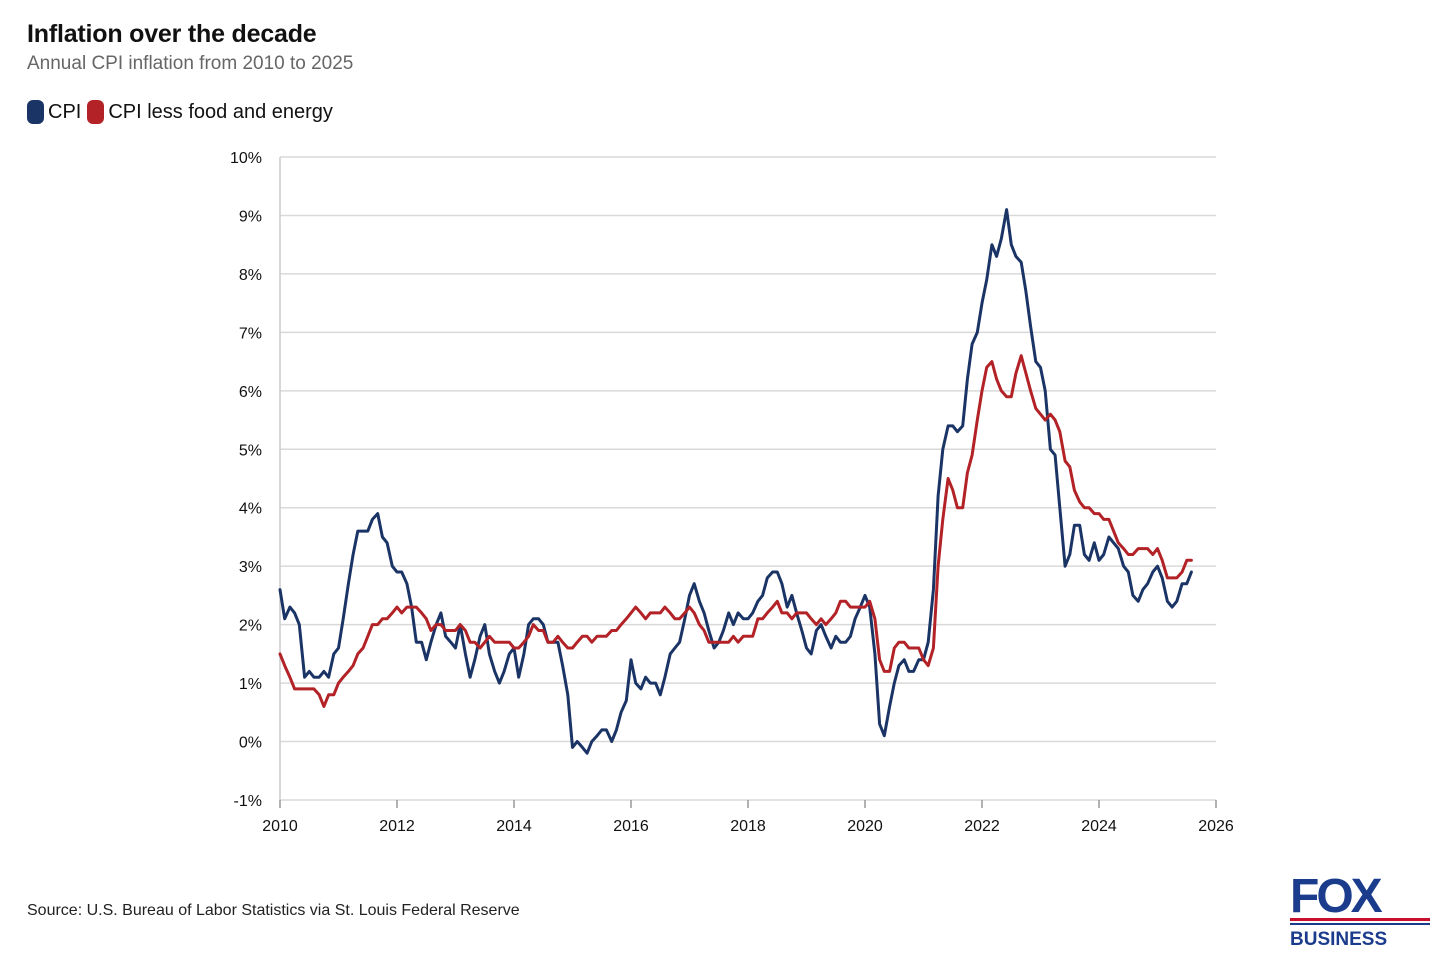 The width and height of the screenshot is (1456, 961). What do you see at coordinates (250, 684) in the screenshot?
I see `y-tick-label: 1%` at bounding box center [250, 684].